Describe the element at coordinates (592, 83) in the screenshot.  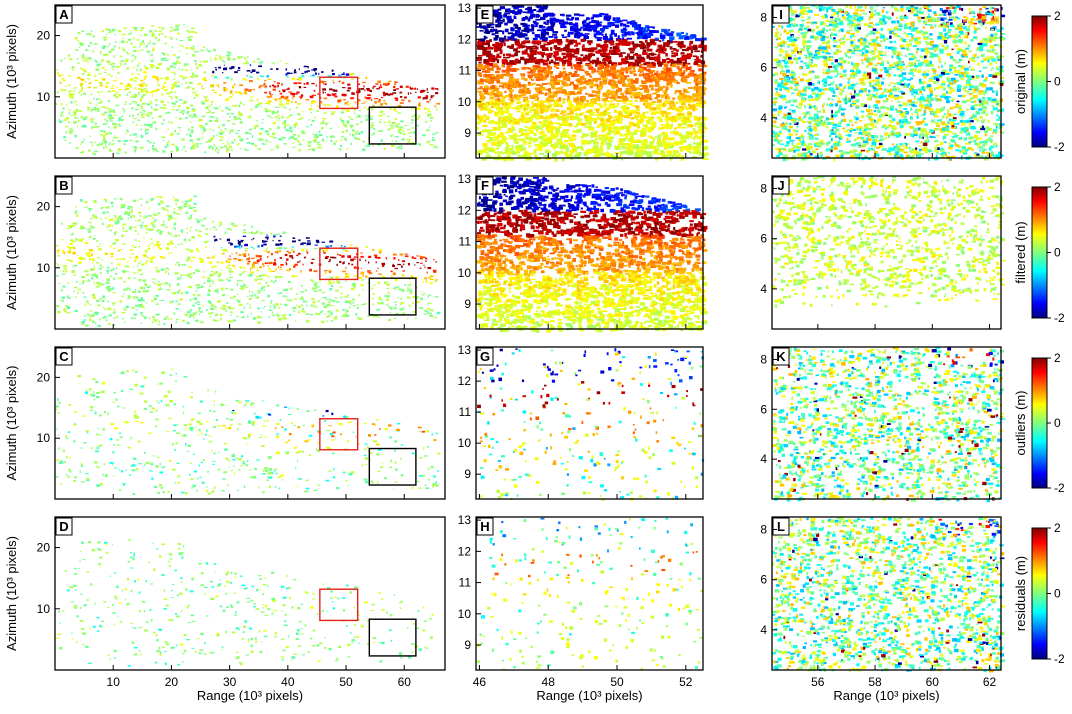
I see `map-E` at that location.